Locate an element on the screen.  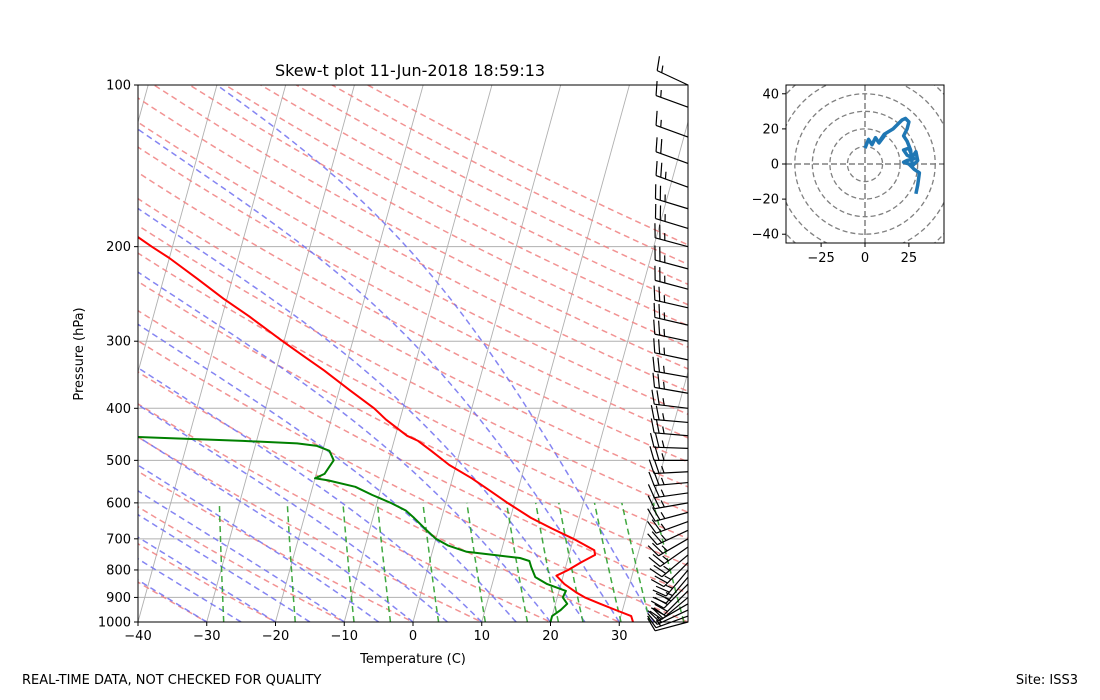
y-tick-label: 900 is located at coordinates (118, 598).